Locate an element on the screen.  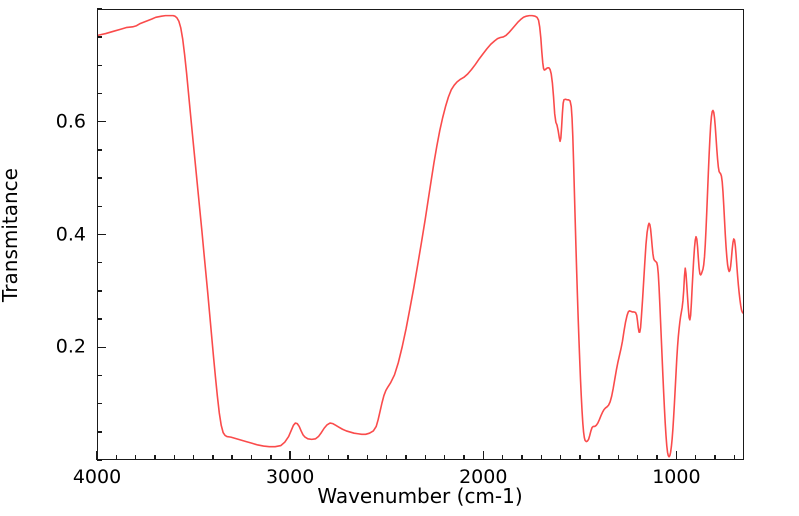
y-axis-label: Transmitance is located at coordinates (11, 235).